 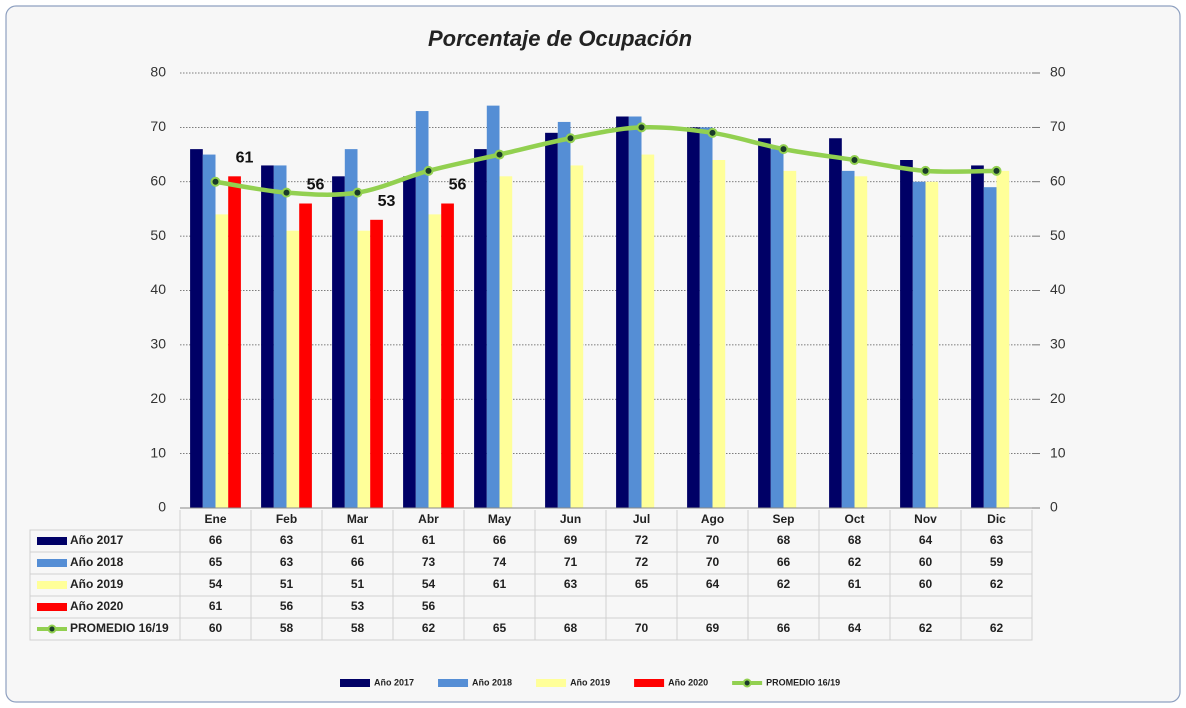 I want to click on table-row-label: Año 2018, so click(x=97, y=562).